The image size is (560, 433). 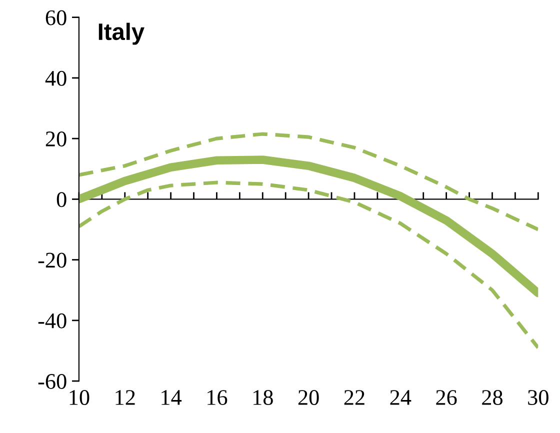 What do you see at coordinates (492, 398) in the screenshot?
I see `x-tick-label: 28` at bounding box center [492, 398].